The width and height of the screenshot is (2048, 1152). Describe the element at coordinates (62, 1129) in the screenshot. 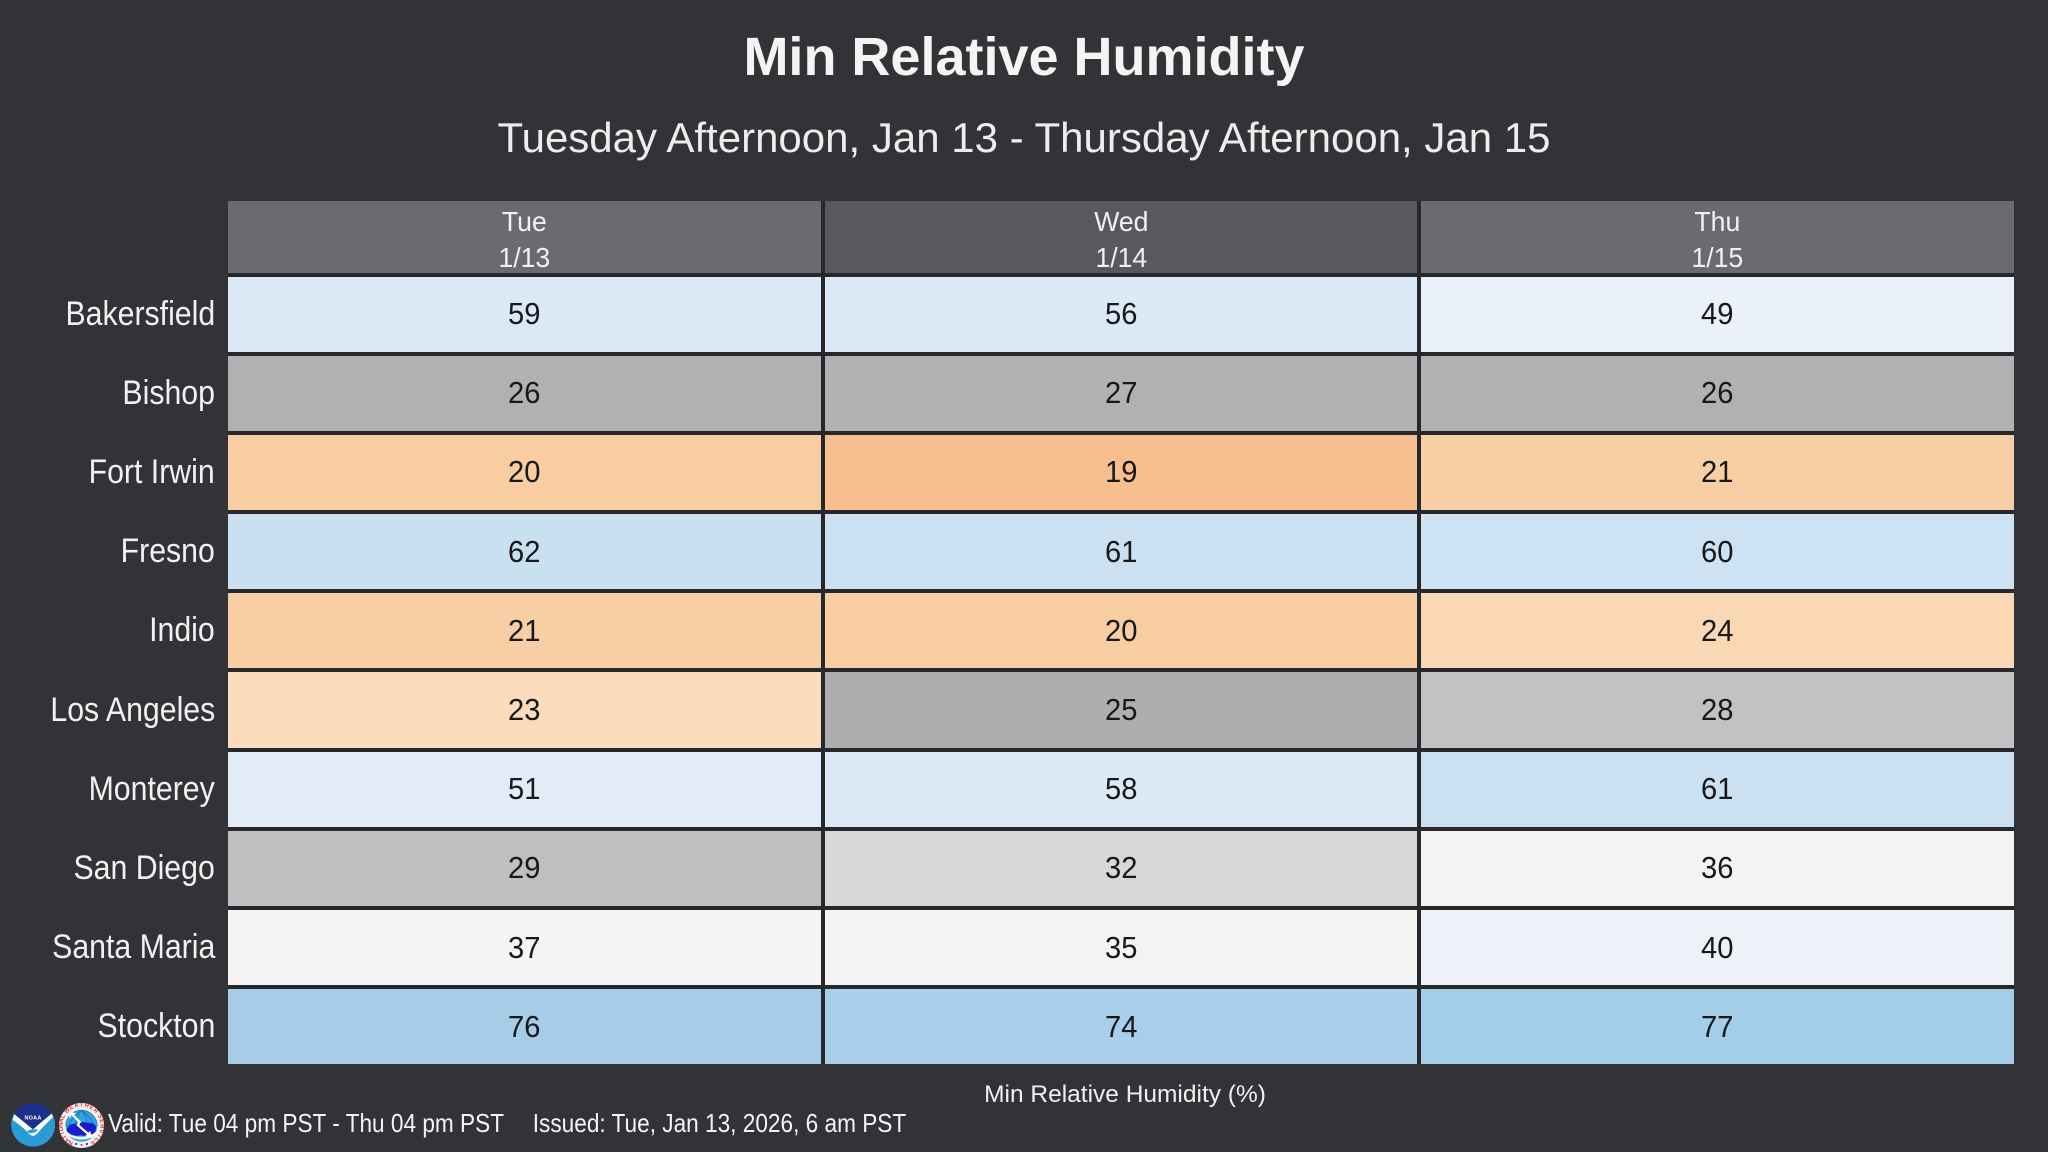

I see `svg-text: O` at that location.